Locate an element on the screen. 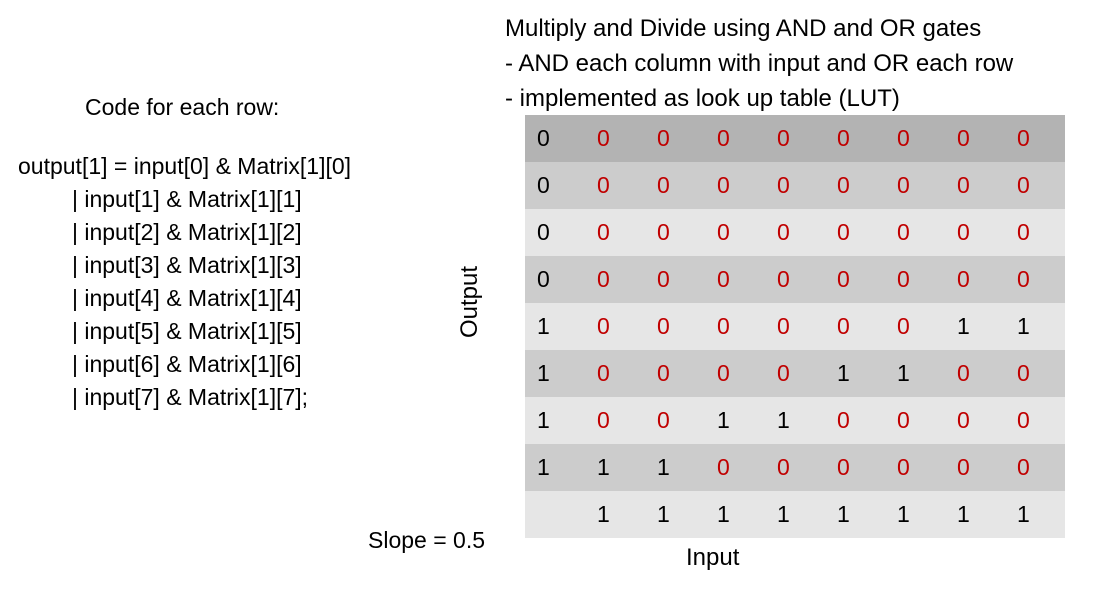 This screenshot has height=596, width=1117. code-line: | input[7] & Matrix[1][7]; is located at coordinates (190, 397).